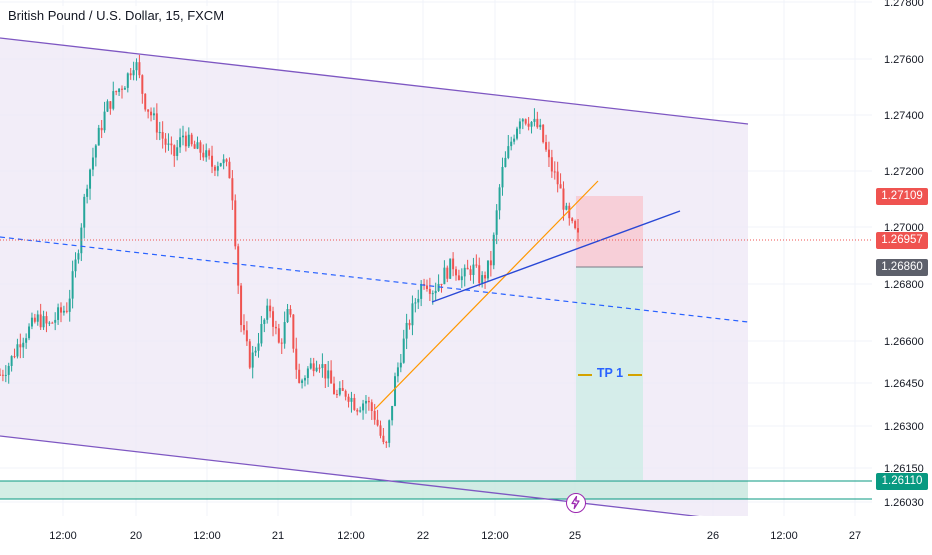  Describe the element at coordinates (374, 81) in the screenshot. I see `channel-upper-line` at that location.